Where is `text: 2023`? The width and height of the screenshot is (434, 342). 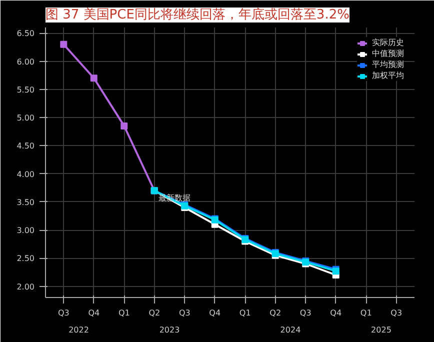
text: 2023 is located at coordinates (169, 330).